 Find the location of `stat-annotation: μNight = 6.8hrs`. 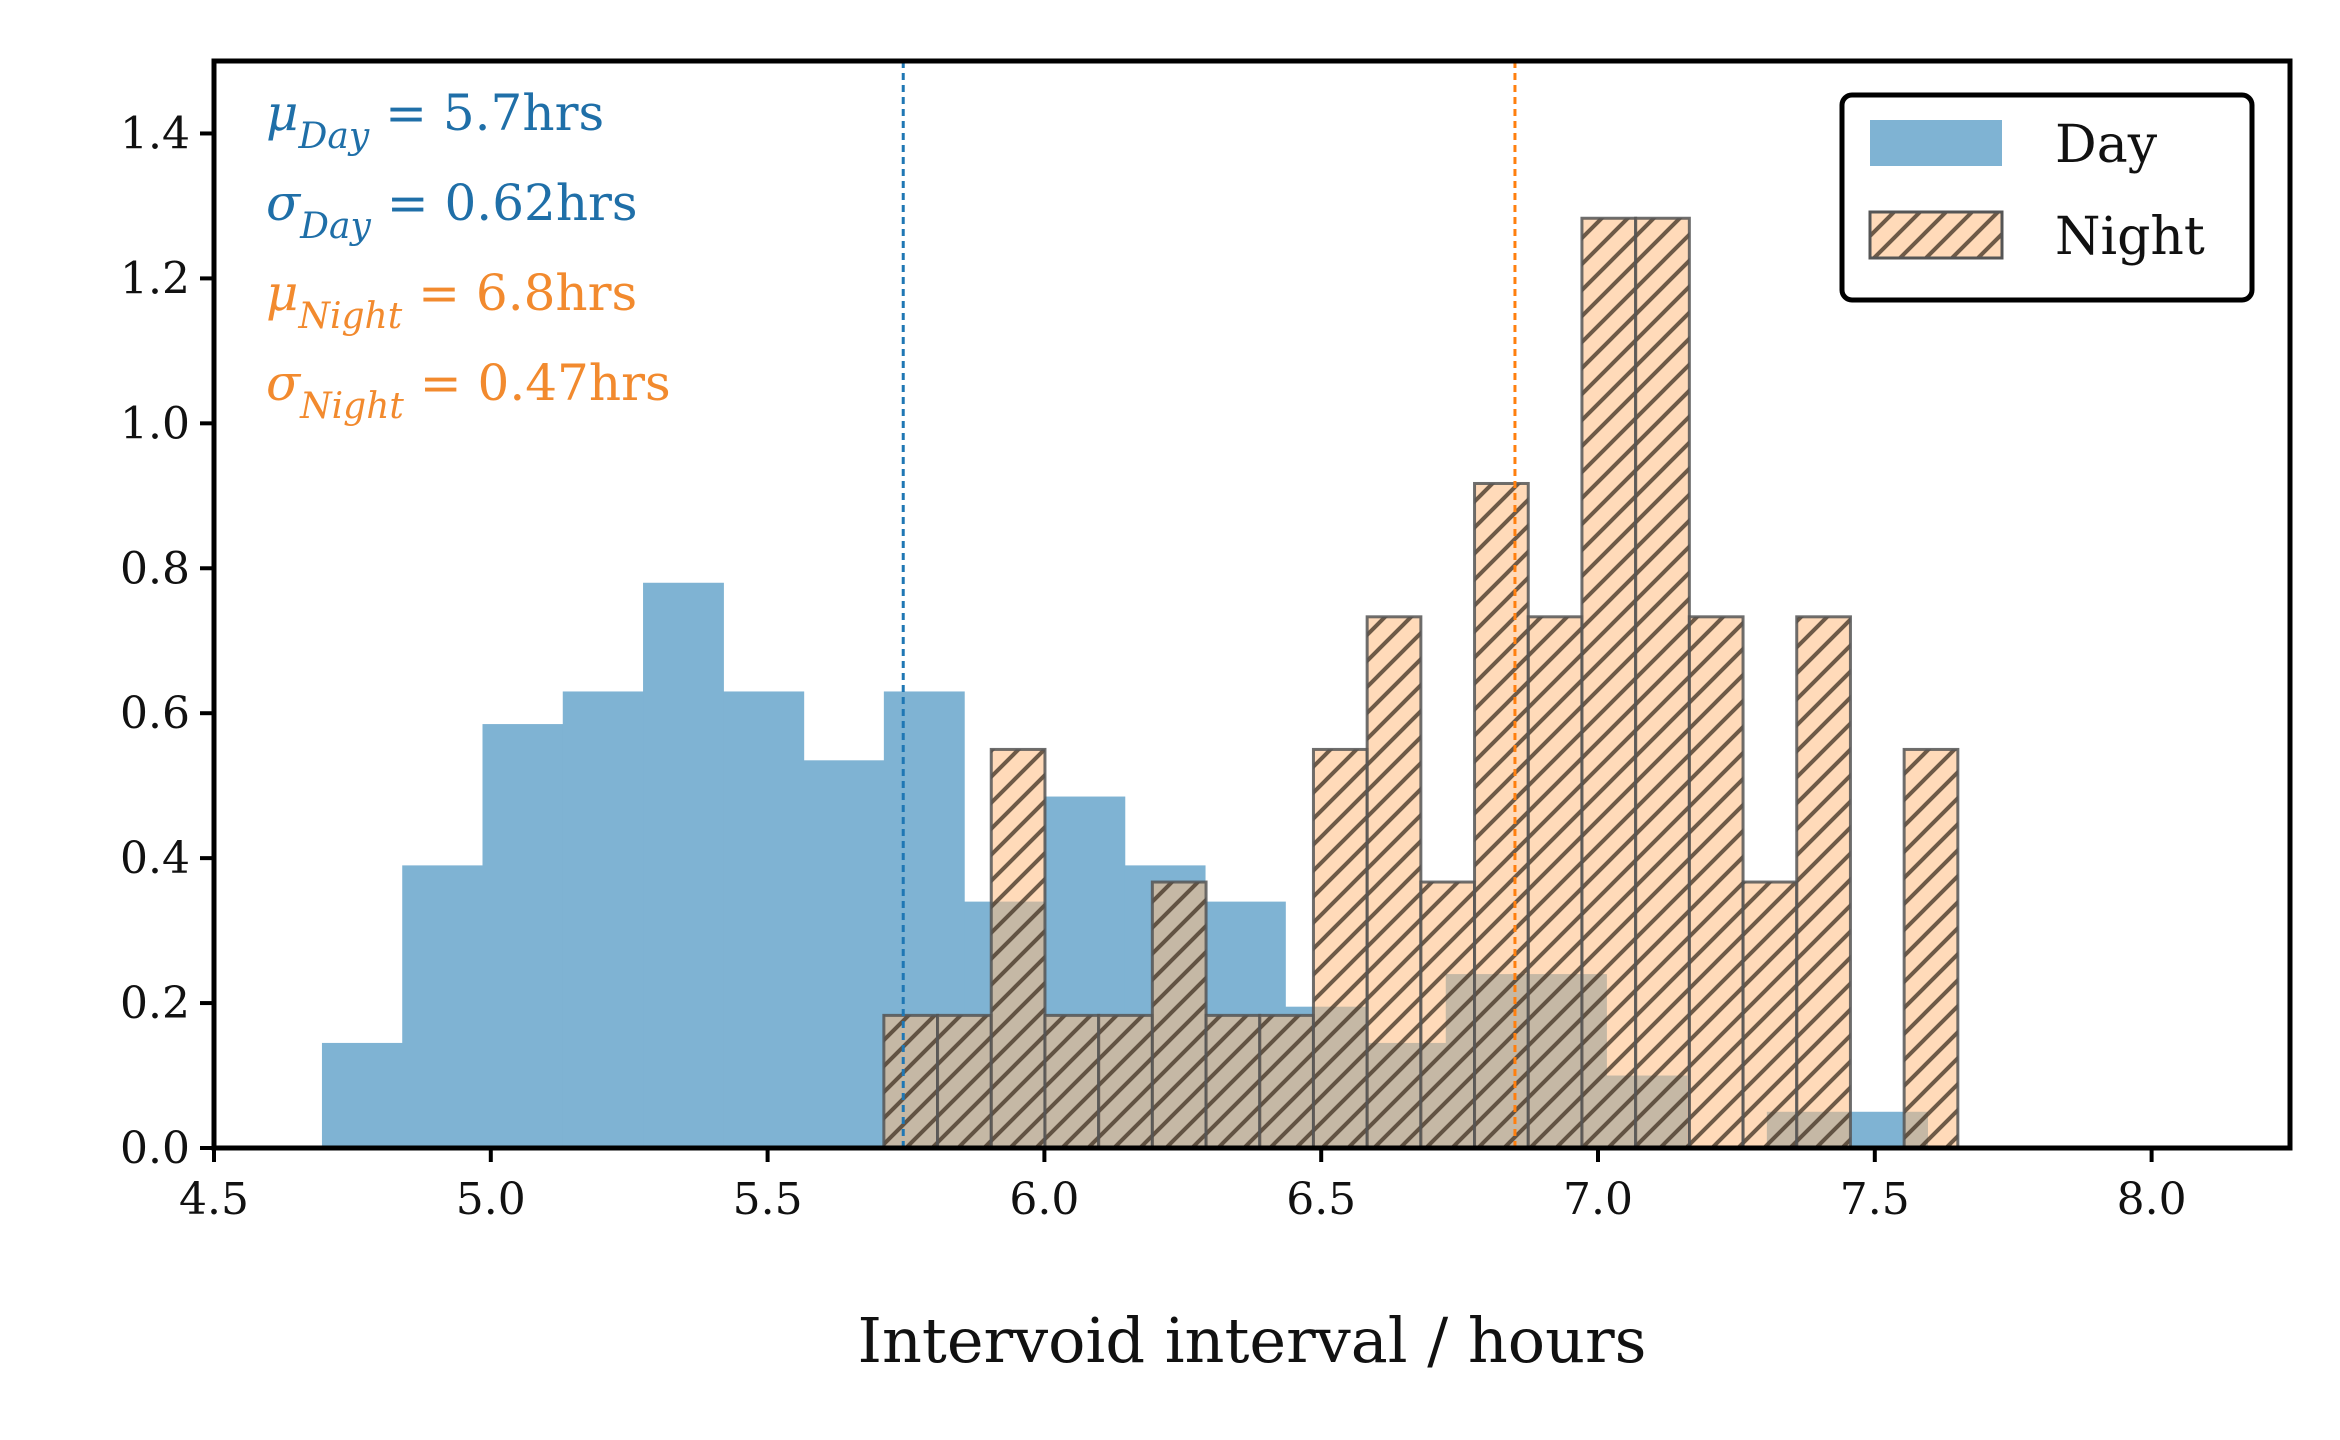

stat-annotation: μNight = 6.8hrs is located at coordinates (451, 300).